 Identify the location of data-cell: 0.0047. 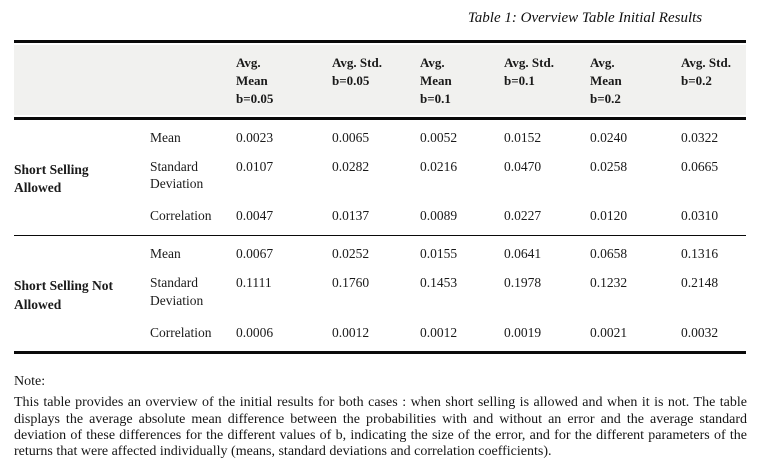
(255, 216).